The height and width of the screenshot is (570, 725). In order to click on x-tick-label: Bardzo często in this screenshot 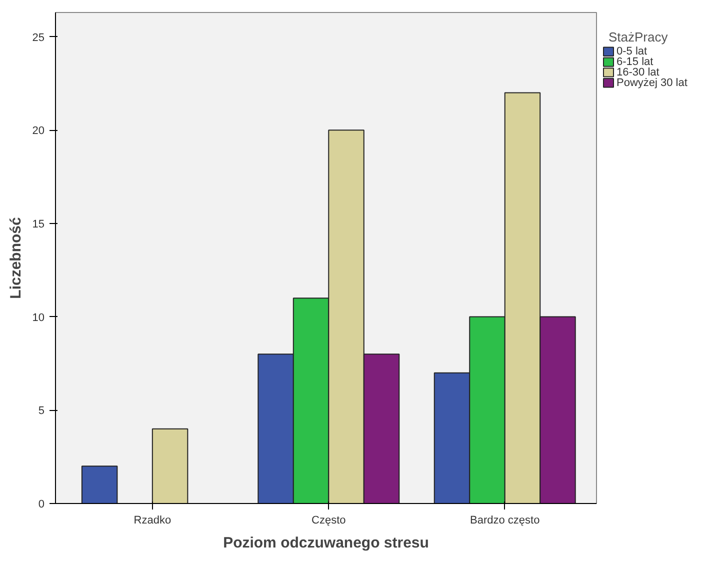, I will do `click(505, 520)`.